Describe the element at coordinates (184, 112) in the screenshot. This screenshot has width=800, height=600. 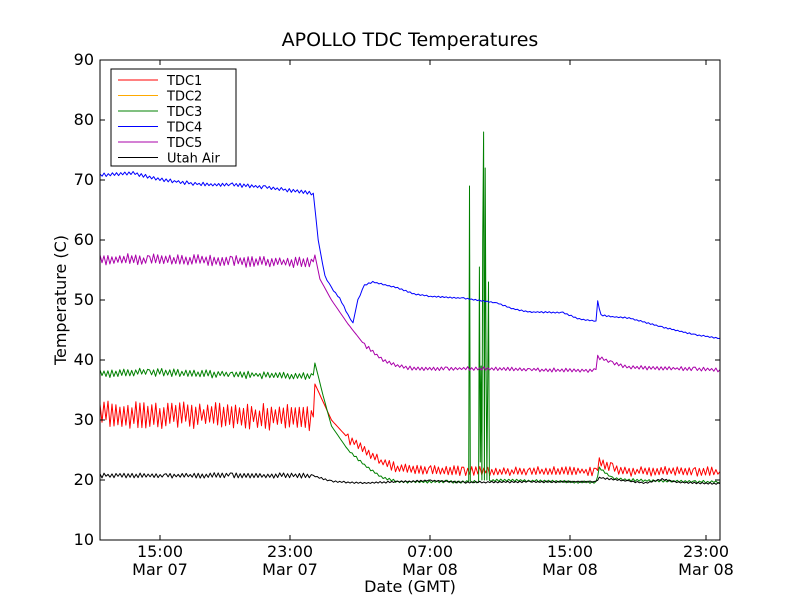
I see `legend-label: TDC3` at that location.